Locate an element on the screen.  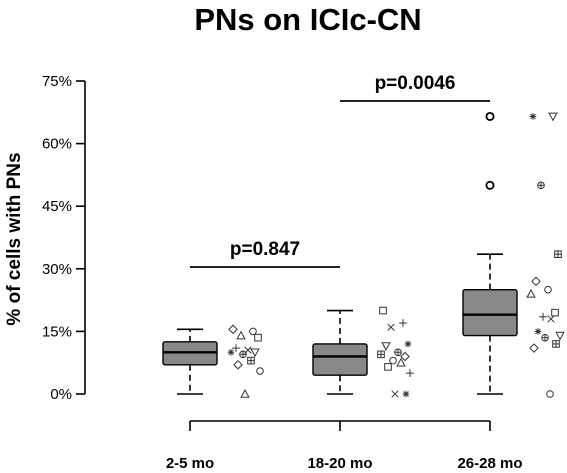
y-tick-label: 30% is located at coordinates (57, 269).